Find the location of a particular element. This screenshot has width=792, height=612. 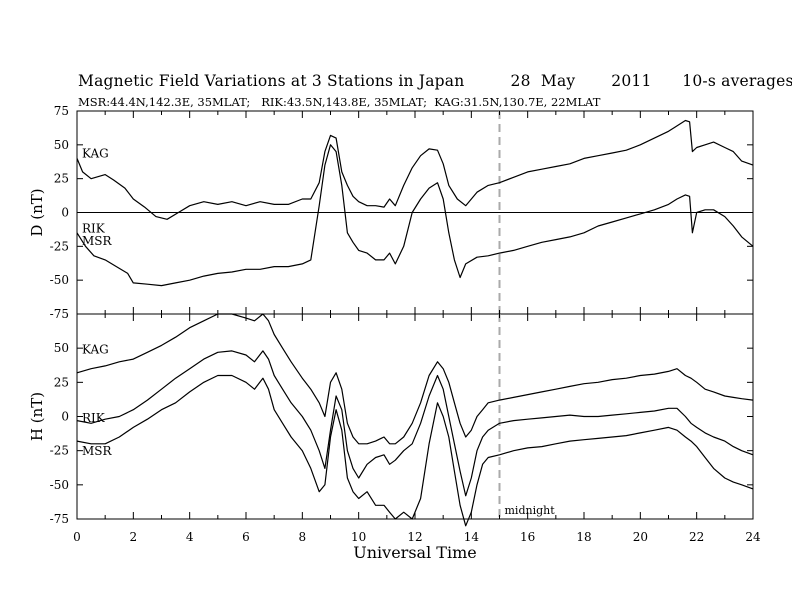

xtick-label: 22 is located at coordinates (696, 537).